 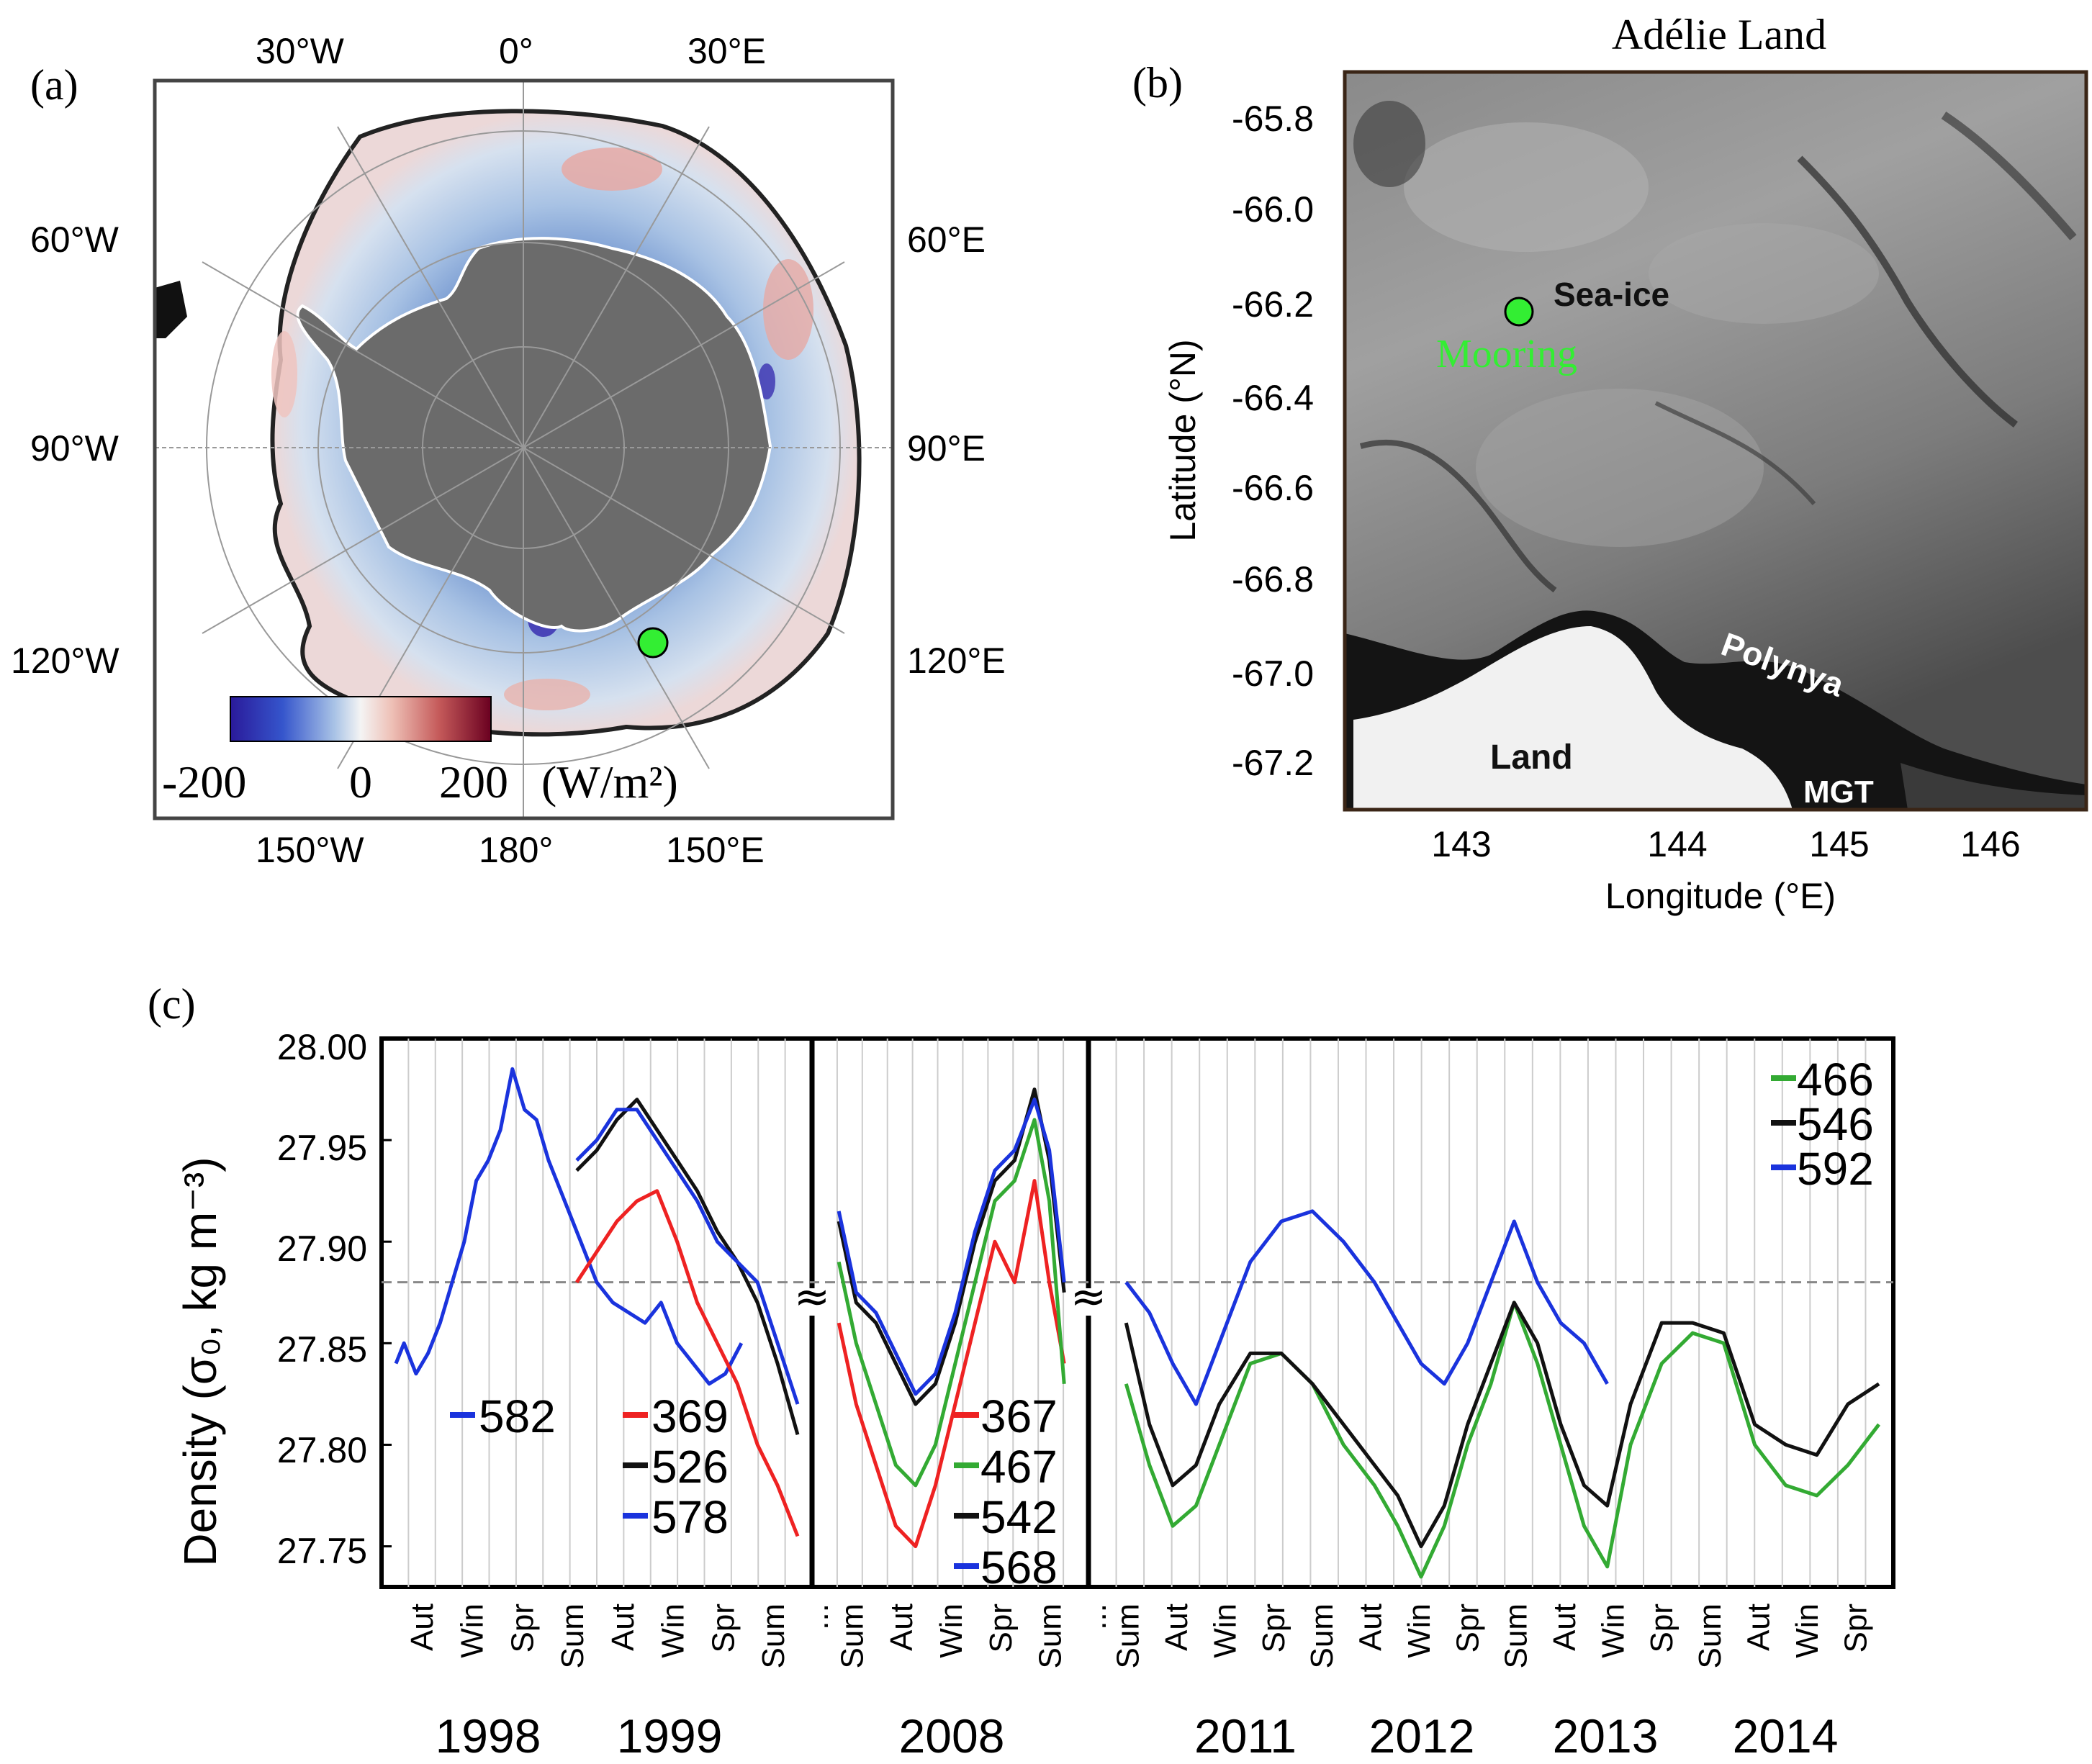 What do you see at coordinates (1836, 1169) in the screenshot?
I see `legend-label: 592` at bounding box center [1836, 1169].